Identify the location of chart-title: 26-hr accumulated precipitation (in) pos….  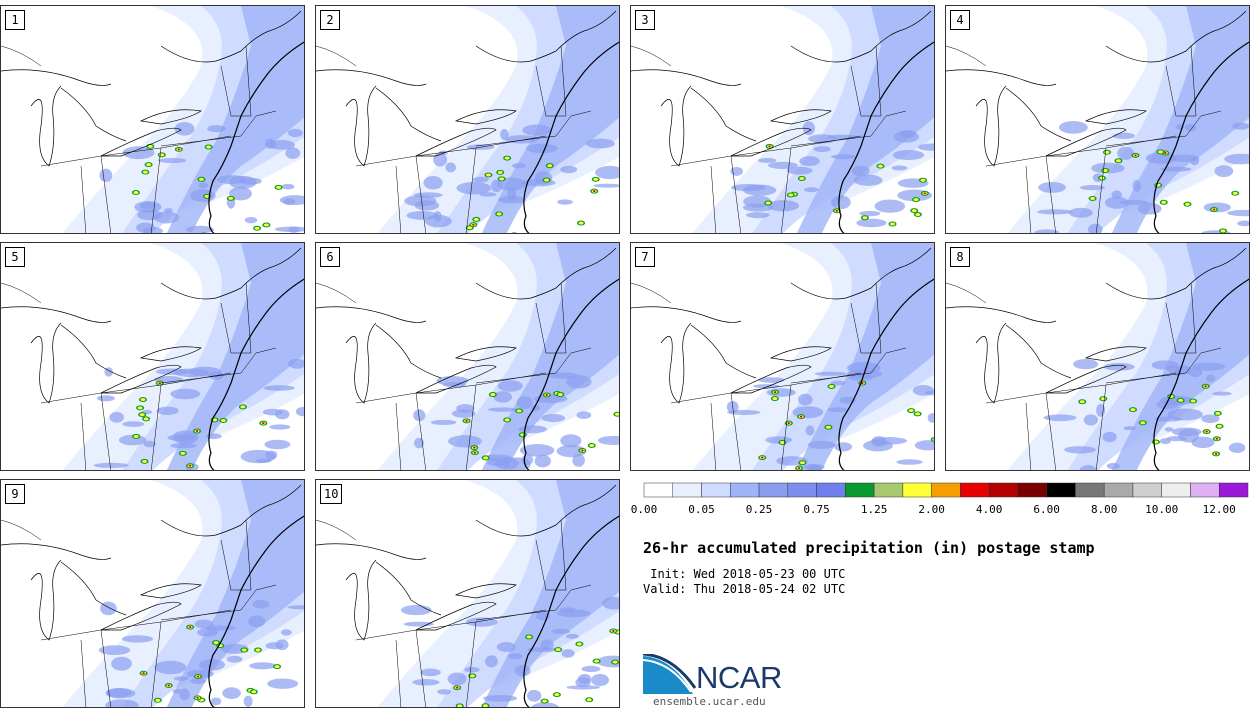
(869, 548).